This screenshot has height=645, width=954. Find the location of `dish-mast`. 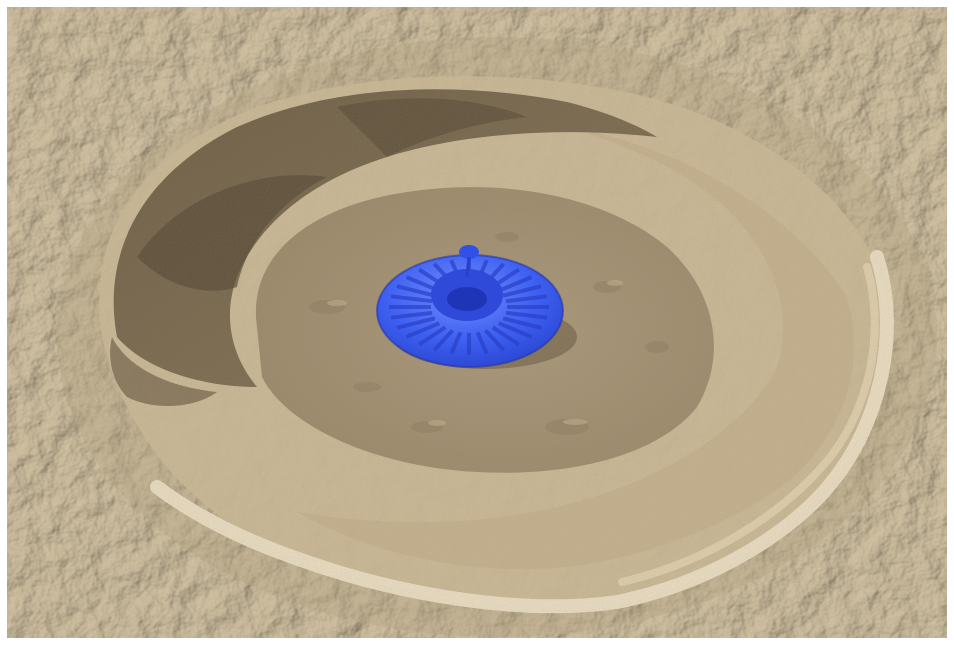

dish-mast is located at coordinates (468, 267).